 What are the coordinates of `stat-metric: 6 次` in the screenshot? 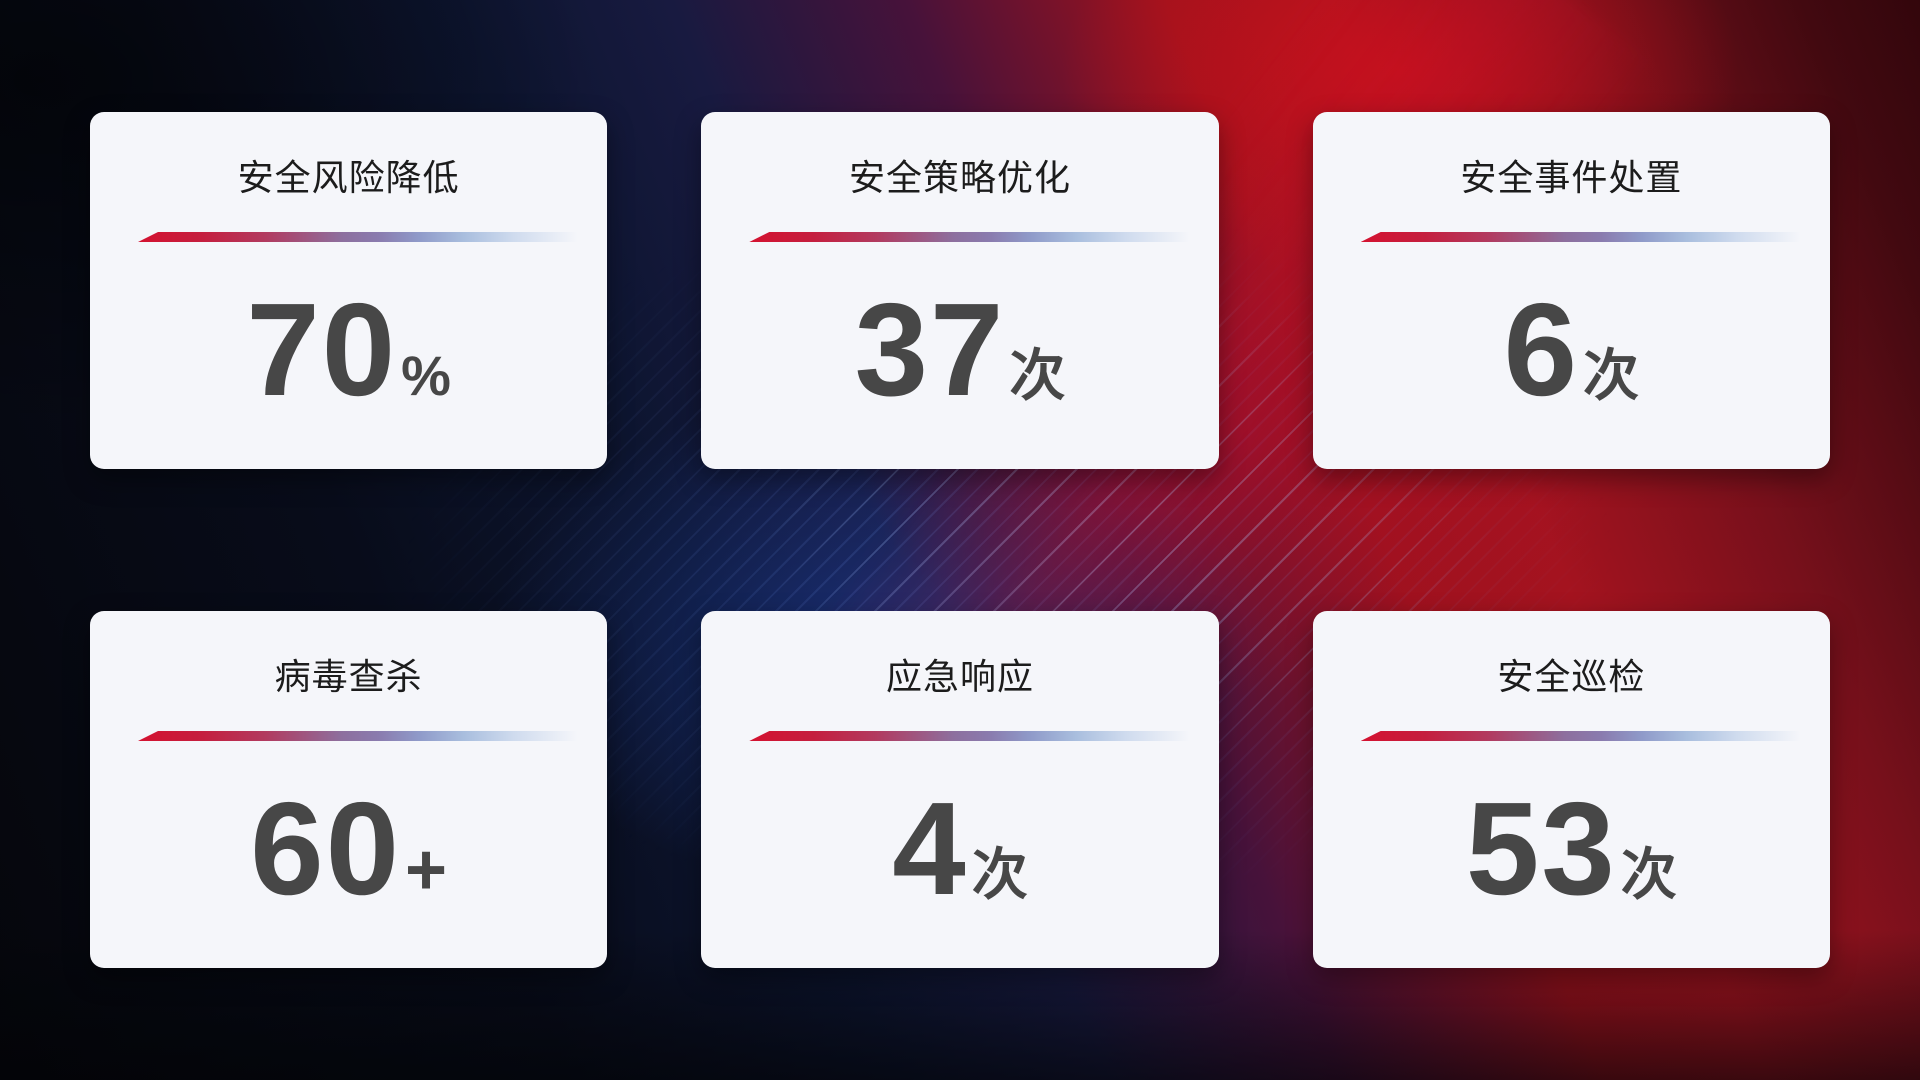 It's located at (1571, 349).